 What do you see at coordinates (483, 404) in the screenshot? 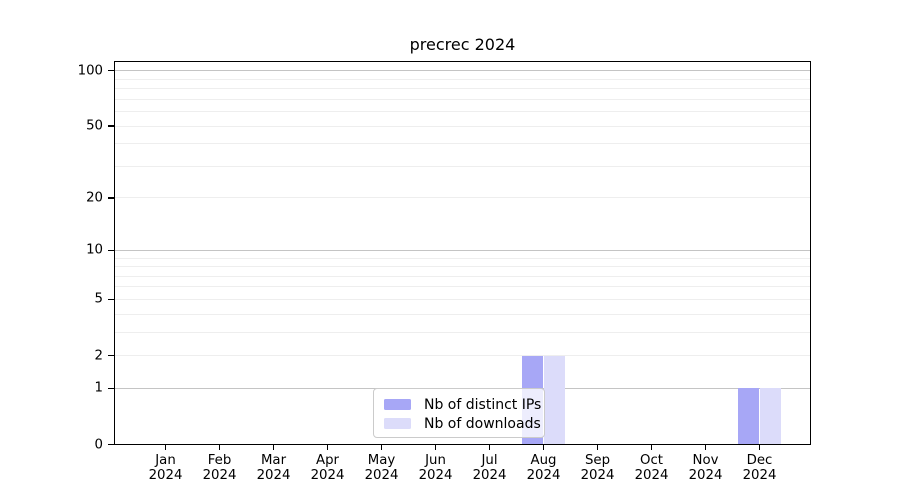
I see `legend-label: Nb of distinct IPs` at bounding box center [483, 404].